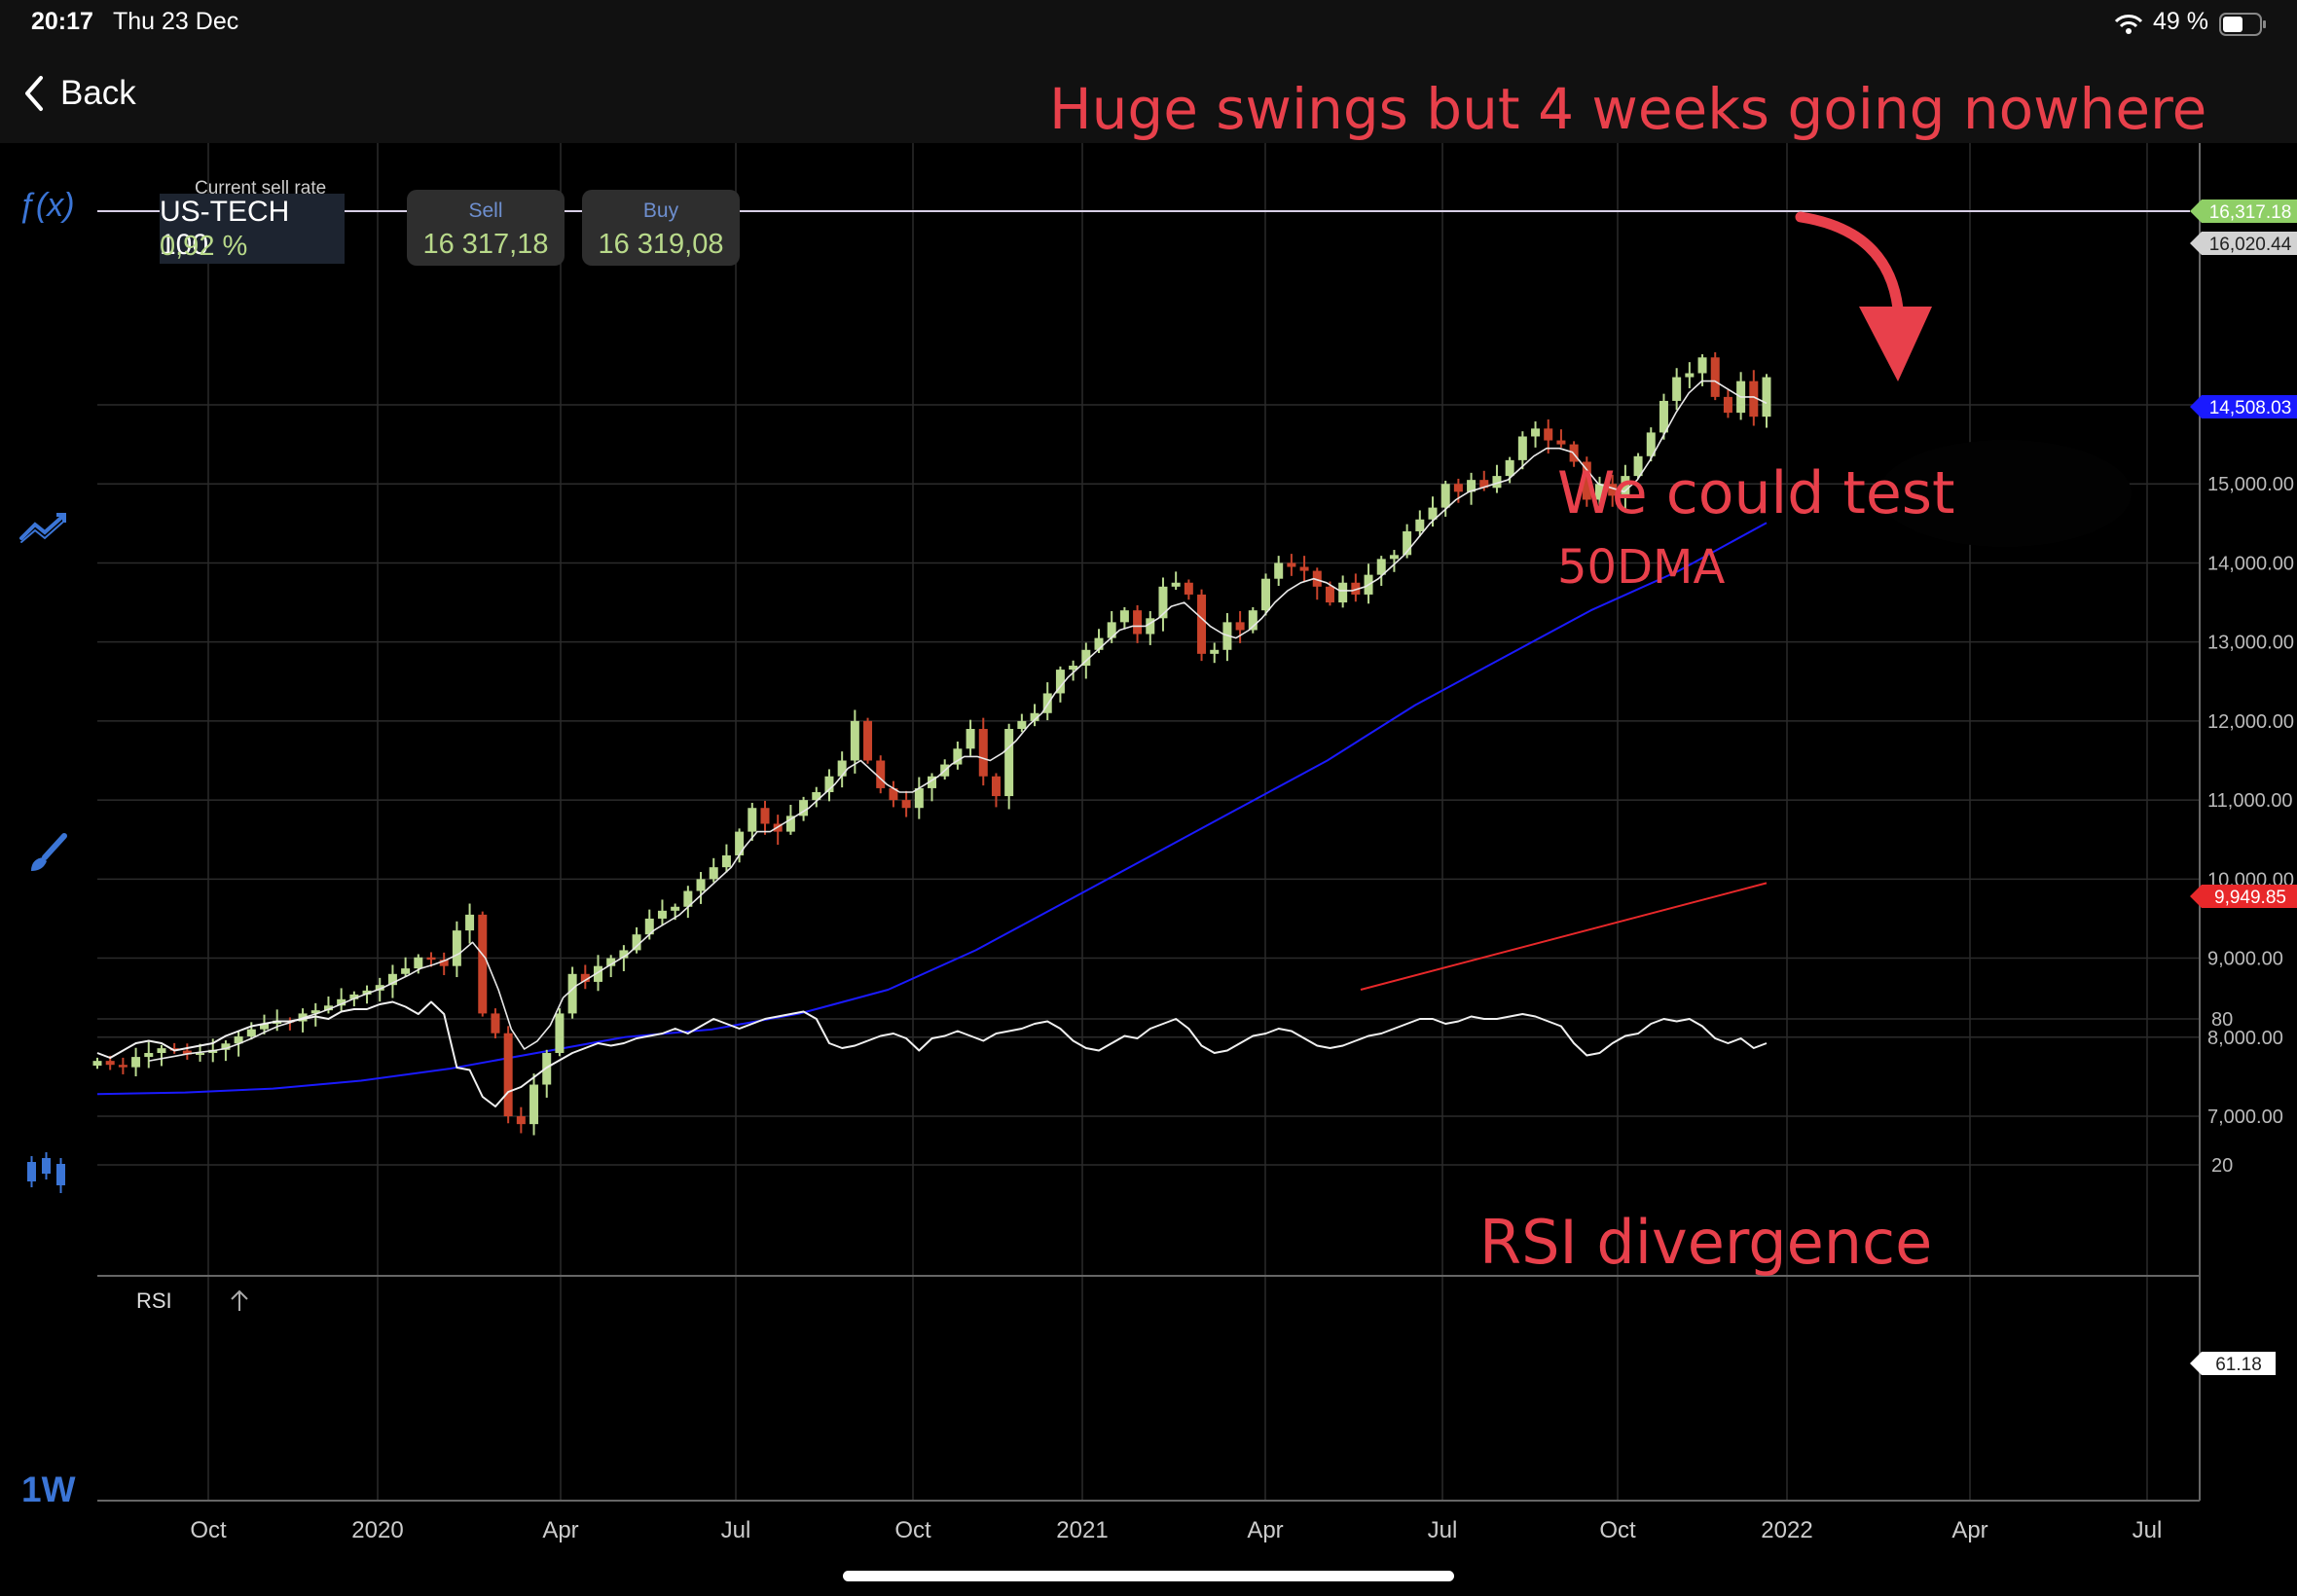  Describe the element at coordinates (154, 1300) in the screenshot. I see `rsi-label: RSI` at that location.